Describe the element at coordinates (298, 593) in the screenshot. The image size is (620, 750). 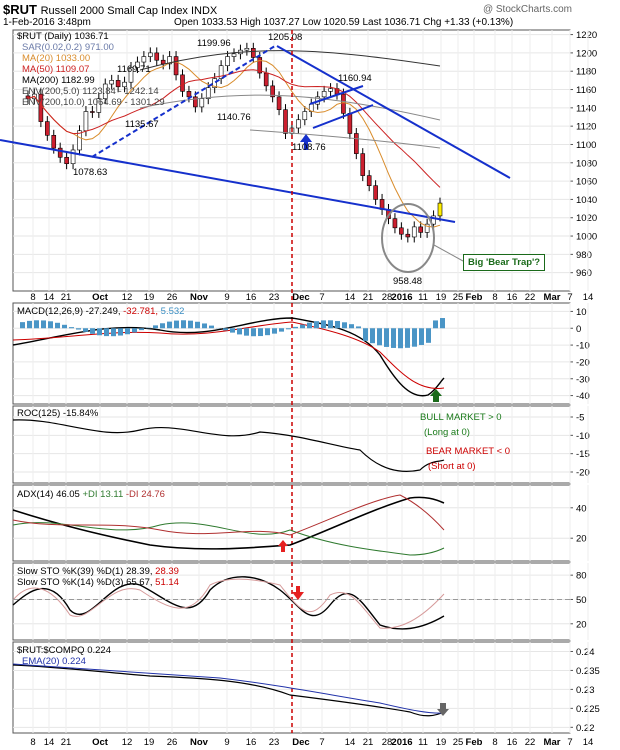
I see `red-down-arrow-icon` at that location.